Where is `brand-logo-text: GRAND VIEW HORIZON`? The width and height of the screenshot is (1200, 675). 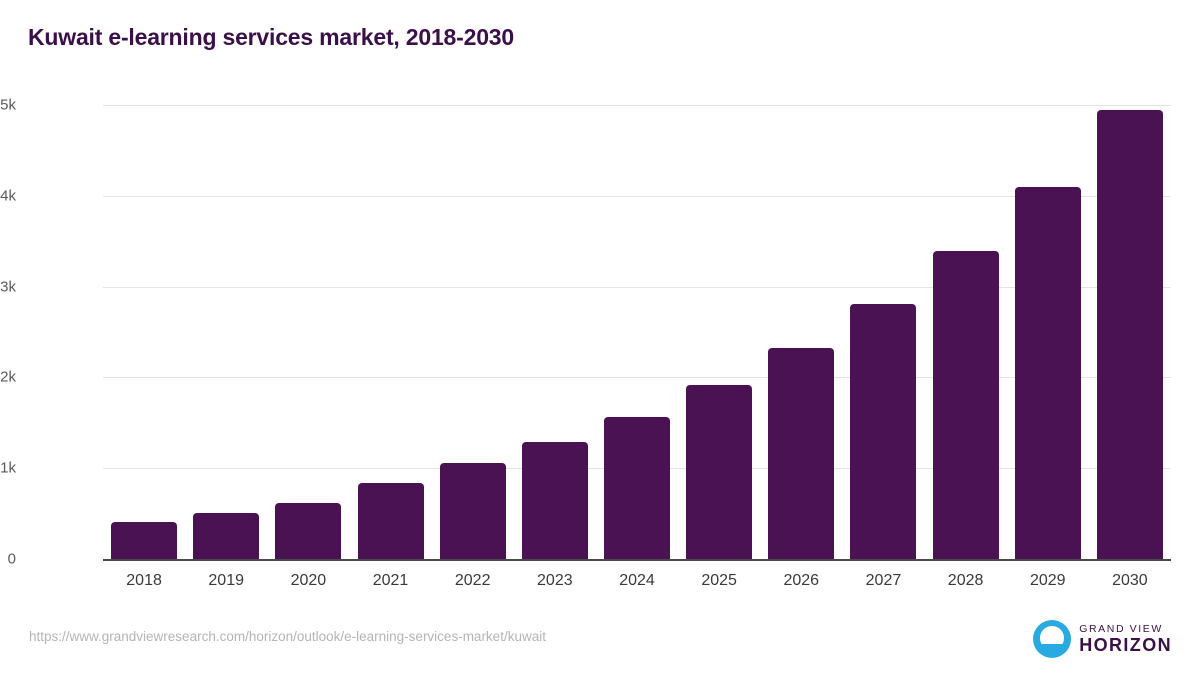
brand-logo-text: GRAND VIEW HORIZON is located at coordinates (1125, 639).